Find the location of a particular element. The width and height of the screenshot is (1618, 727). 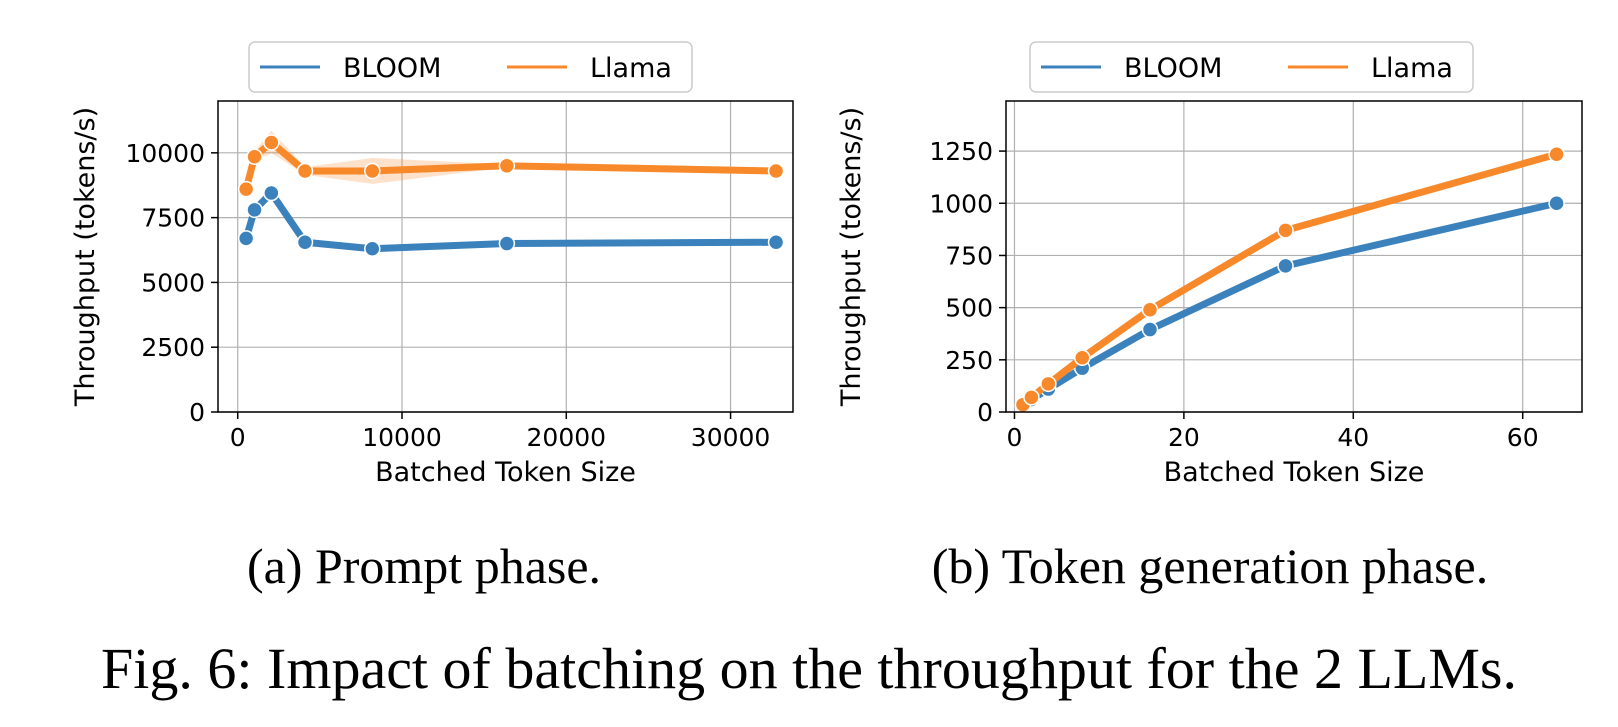

x-tick-label: 20000 is located at coordinates (567, 437).